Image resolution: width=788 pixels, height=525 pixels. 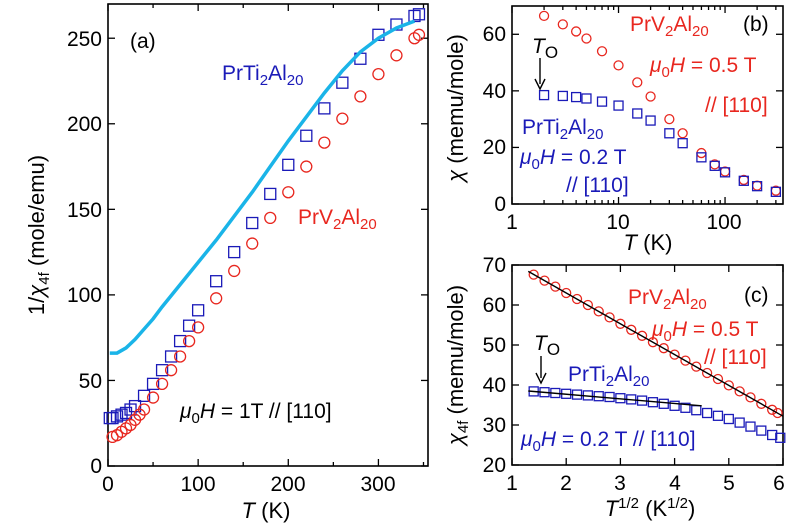 I want to click on a-field-label: μ0H = 1T // [110], so click(x=255, y=413).